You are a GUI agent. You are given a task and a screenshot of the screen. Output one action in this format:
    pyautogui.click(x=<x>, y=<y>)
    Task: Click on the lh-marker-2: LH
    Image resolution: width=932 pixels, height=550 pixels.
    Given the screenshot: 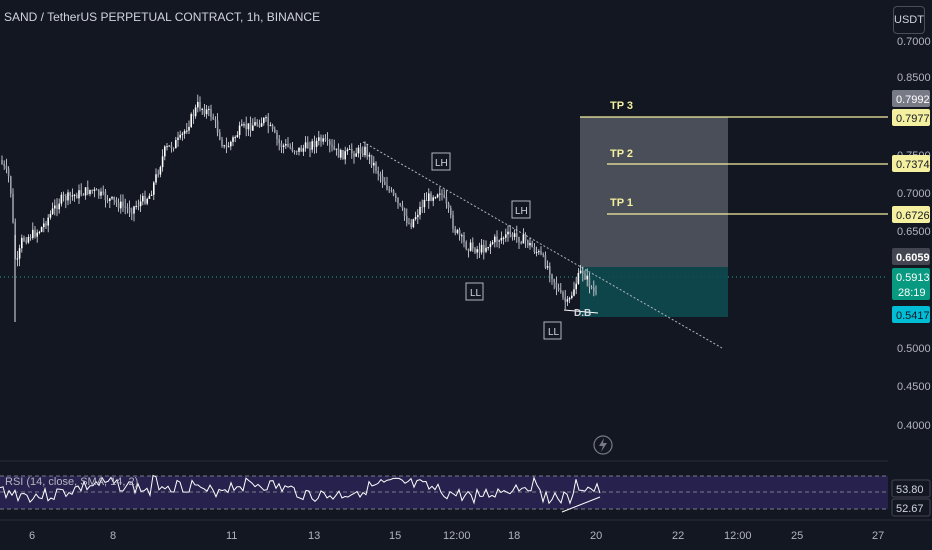 What is the action you would take?
    pyautogui.click(x=521, y=209)
    